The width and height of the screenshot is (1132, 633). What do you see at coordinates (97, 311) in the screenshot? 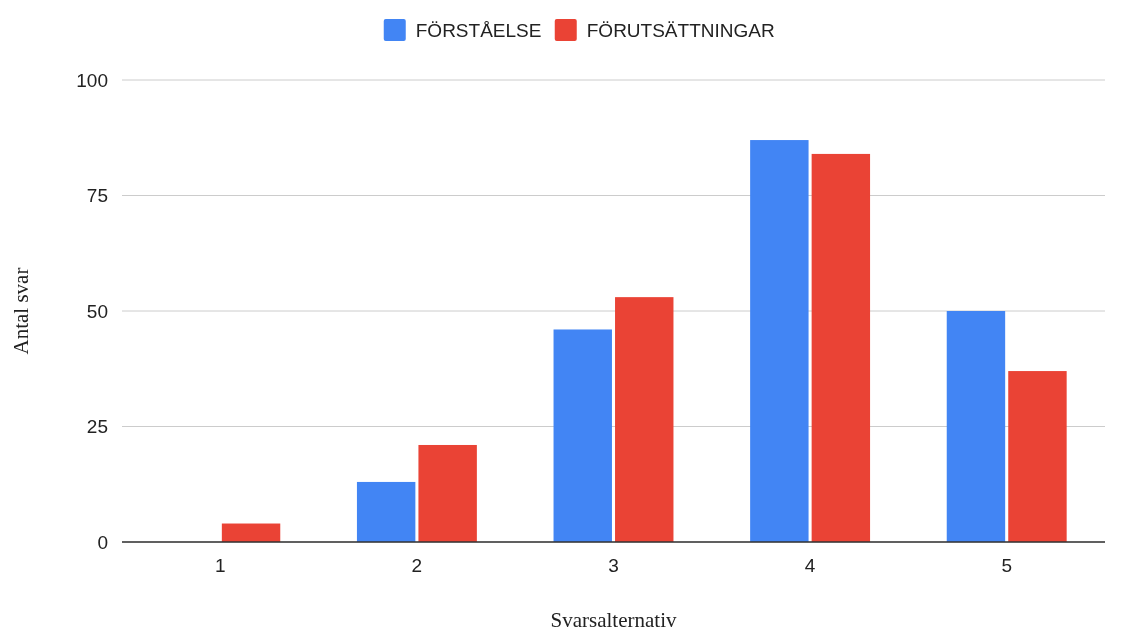
I see `y-tick-label: 50` at bounding box center [97, 311].